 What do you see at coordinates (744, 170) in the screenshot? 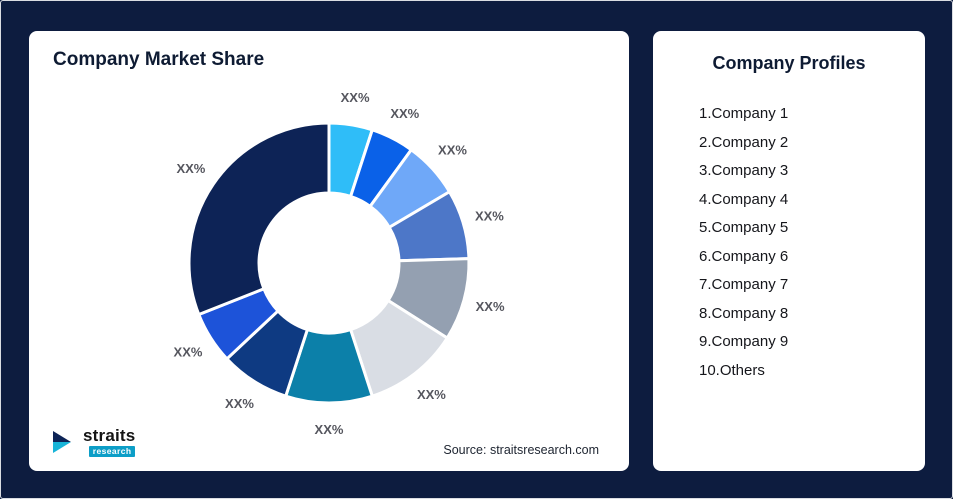
I see `company-list-item: 3.Company 3` at bounding box center [744, 170].